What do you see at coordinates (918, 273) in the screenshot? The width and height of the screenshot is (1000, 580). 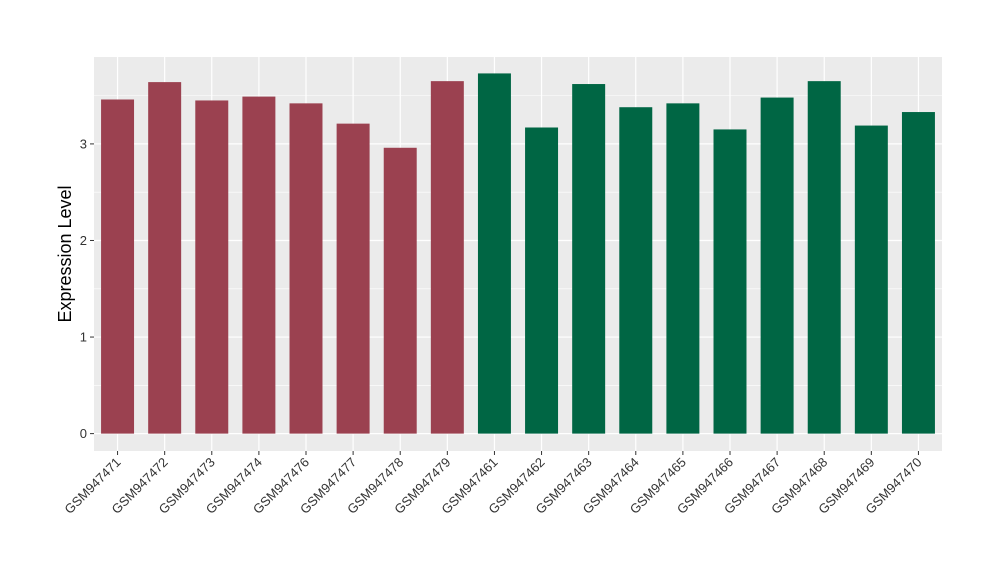 I see `bar-GSM947470` at bounding box center [918, 273].